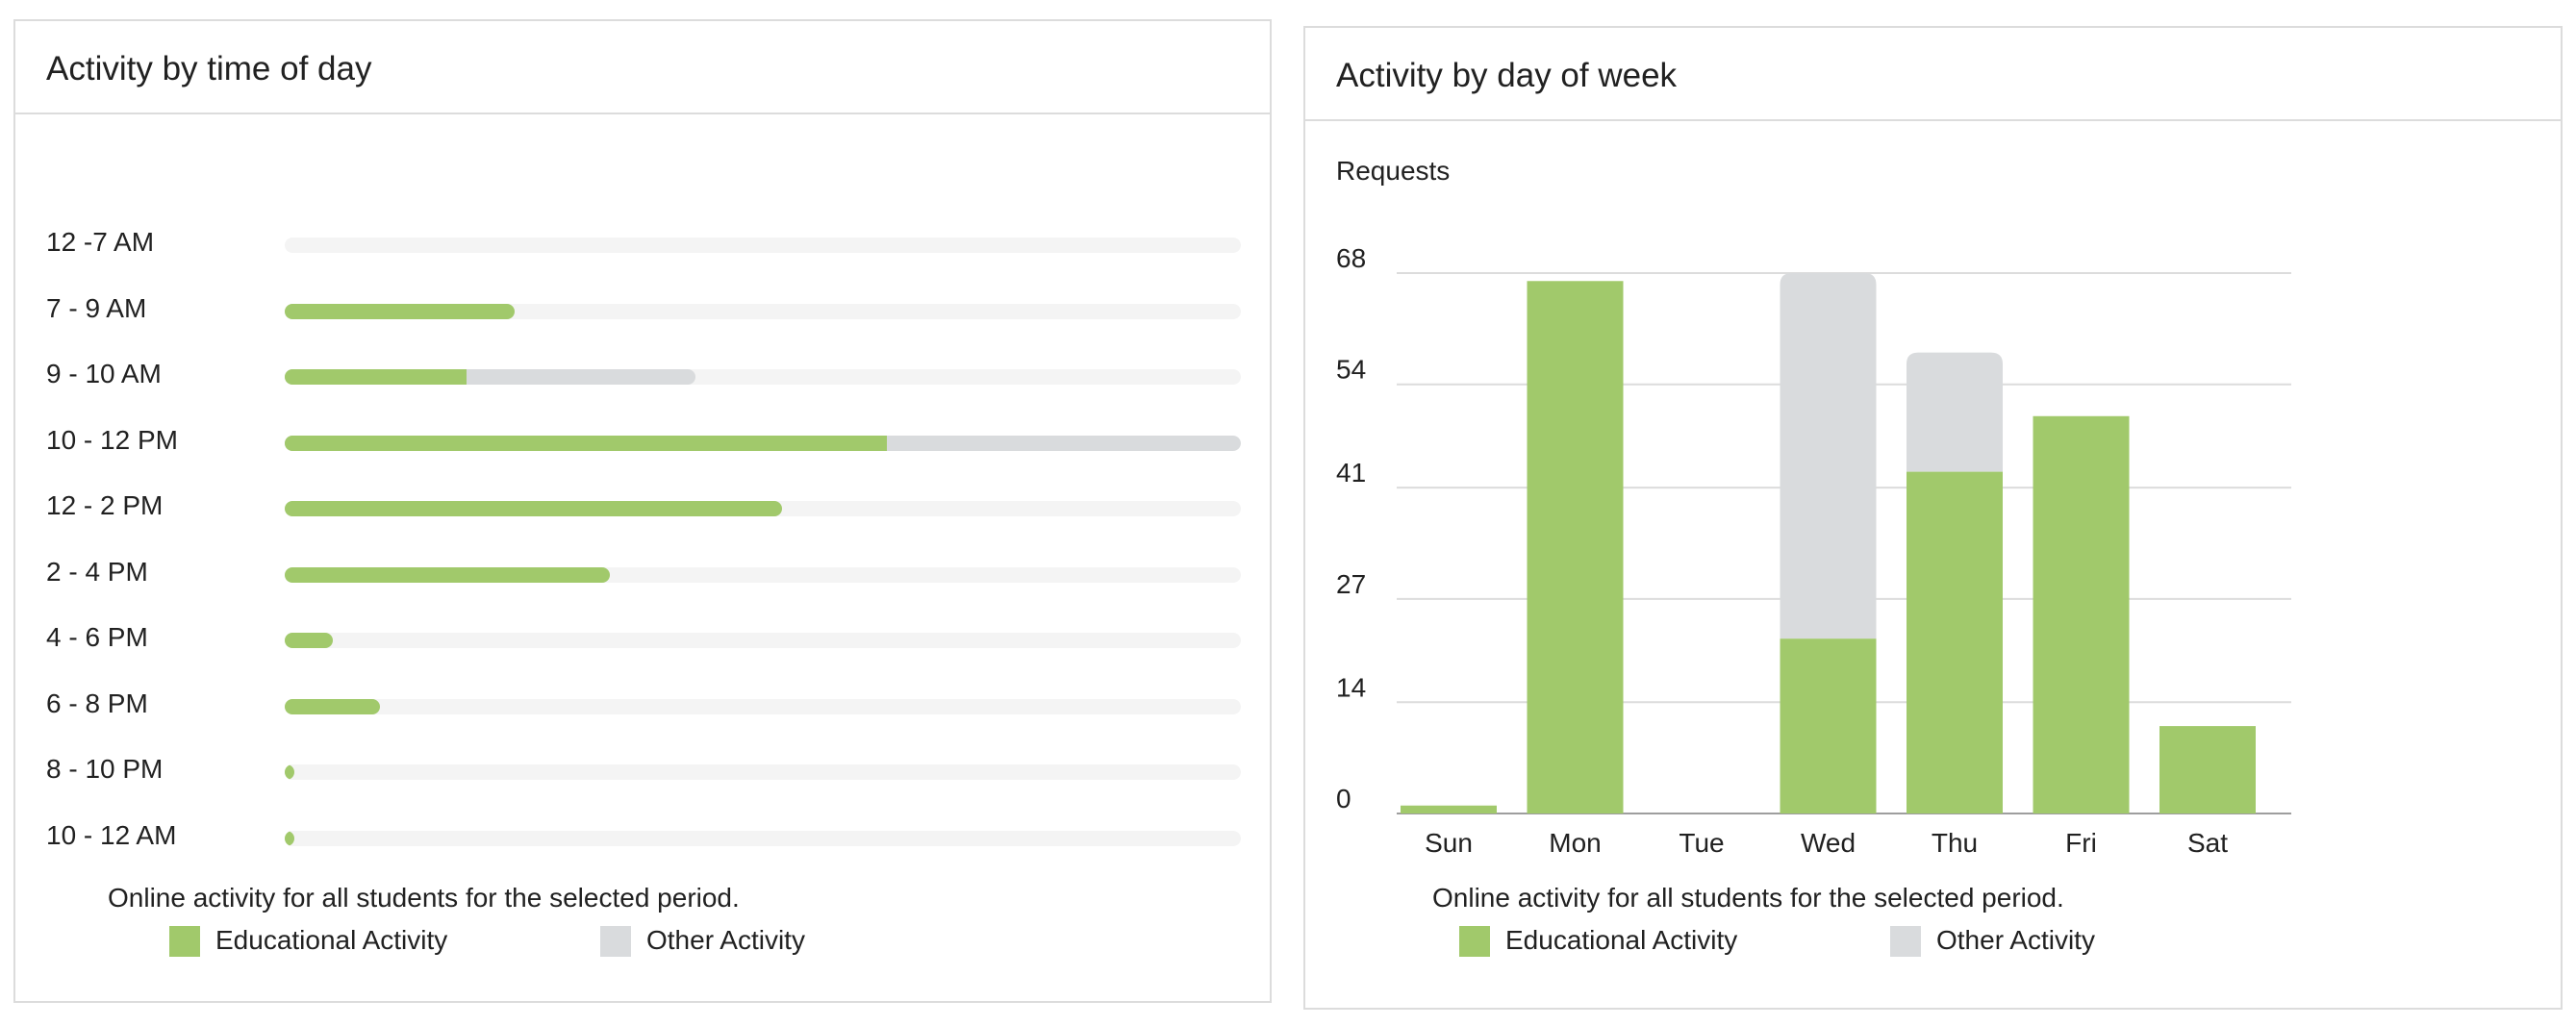 The height and width of the screenshot is (1026, 2576). I want to click on y-tick-label: 41, so click(1351, 473).